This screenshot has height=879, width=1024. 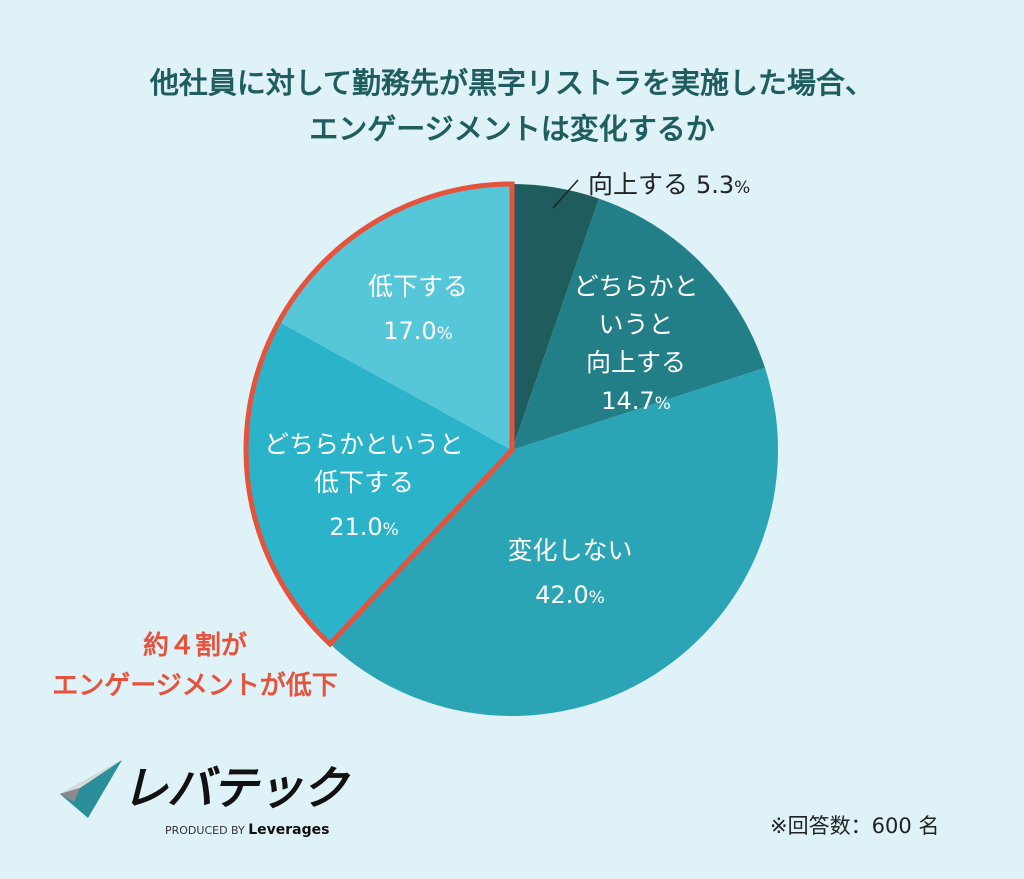 I want to click on callout-text: 約４割が エンゲージメントが低下, so click(x=195, y=666).